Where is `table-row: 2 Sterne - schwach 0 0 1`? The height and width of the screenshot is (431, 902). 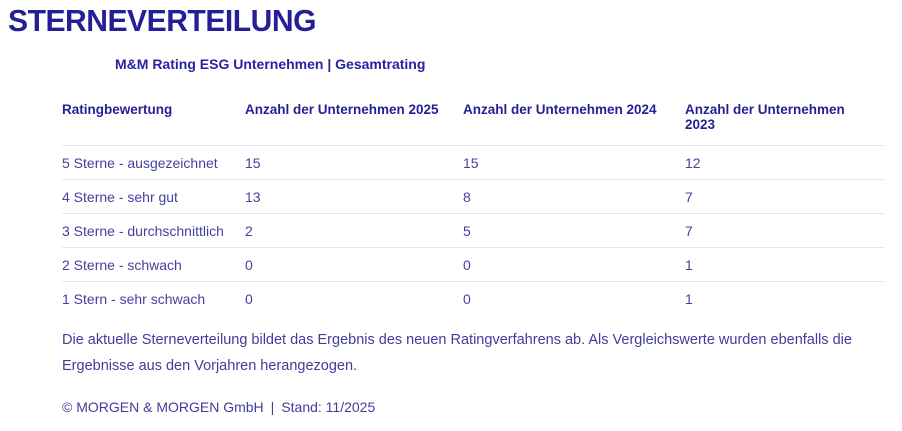
table-row: 2 Sterne - schwach 0 0 1 is located at coordinates (473, 264).